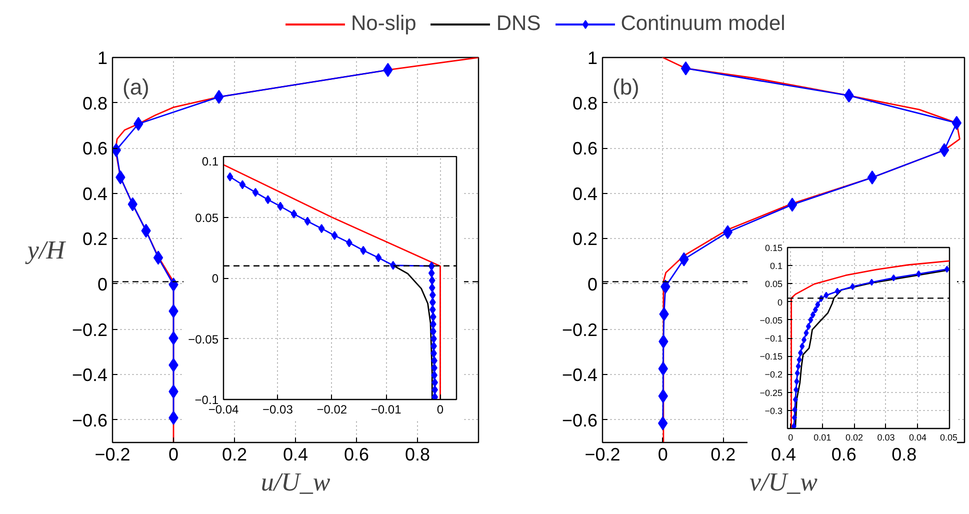  What do you see at coordinates (332, 409) in the screenshot?
I see `x-tick-label: −0.02` at bounding box center [332, 409].